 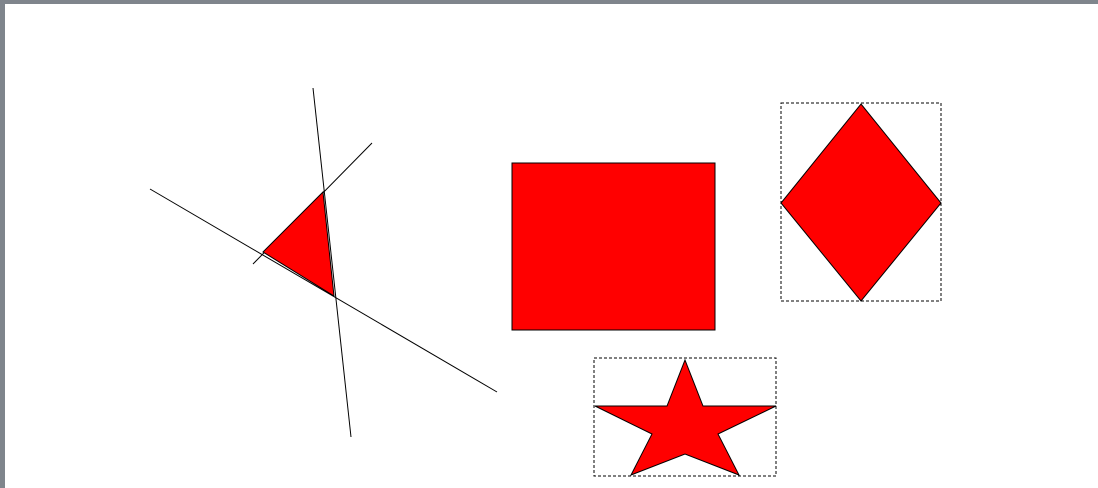 I want to click on window-left-border, so click(x=2, y=244).